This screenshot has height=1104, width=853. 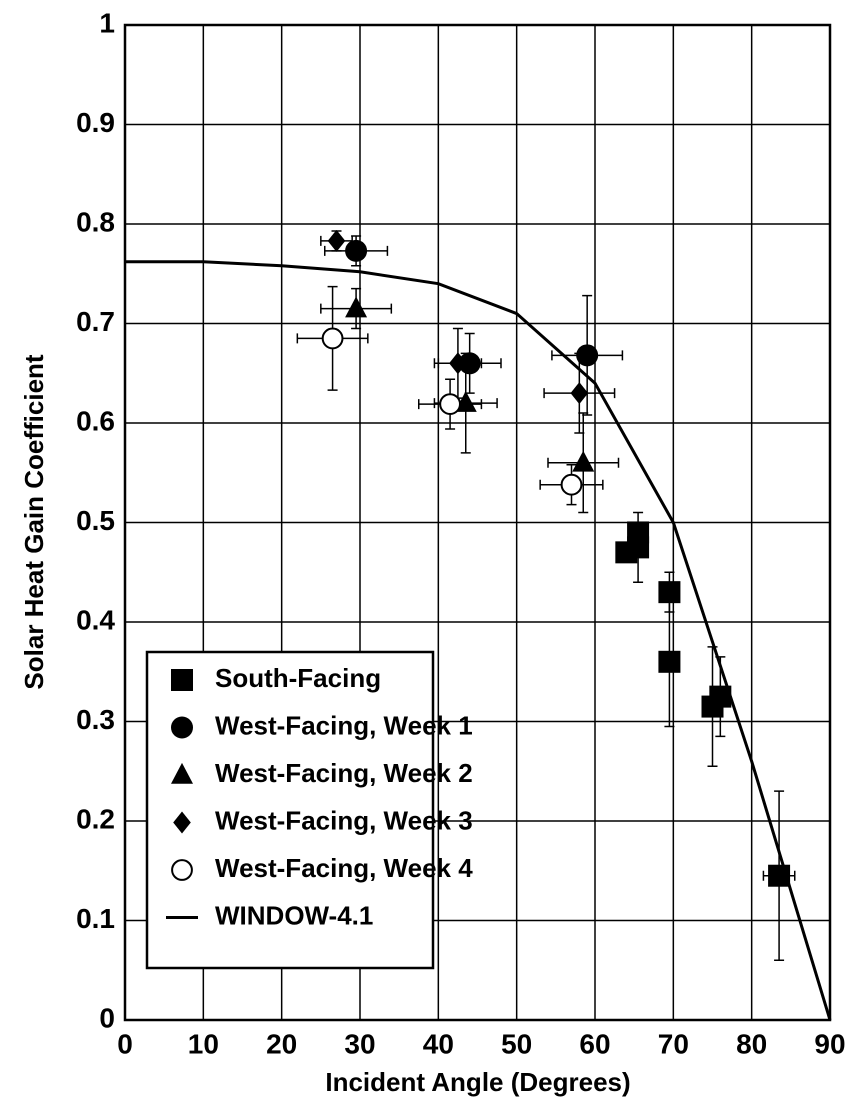 I want to click on legend-label: West-Facing, Week 2, so click(x=344, y=773).